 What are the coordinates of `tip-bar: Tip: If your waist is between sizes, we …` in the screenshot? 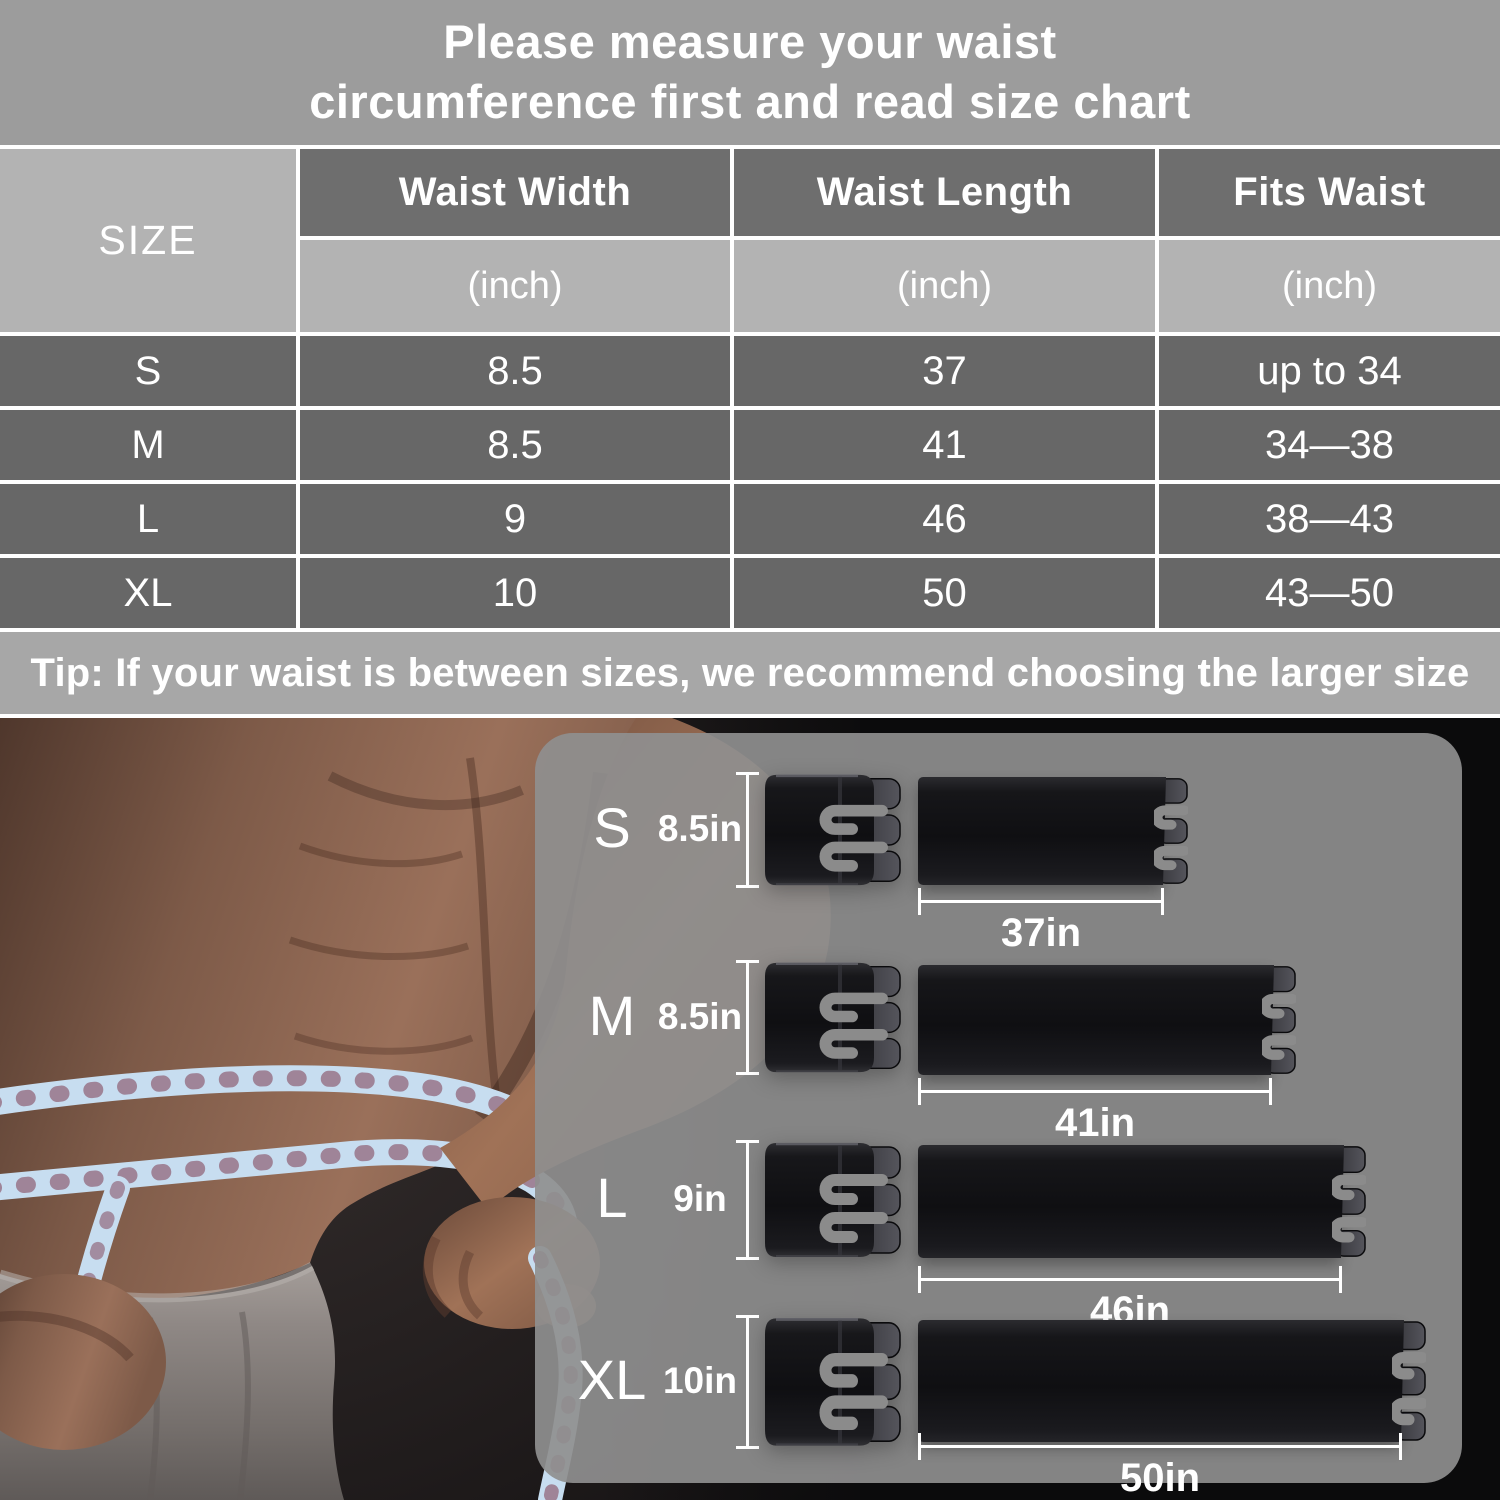 It's located at (750, 673).